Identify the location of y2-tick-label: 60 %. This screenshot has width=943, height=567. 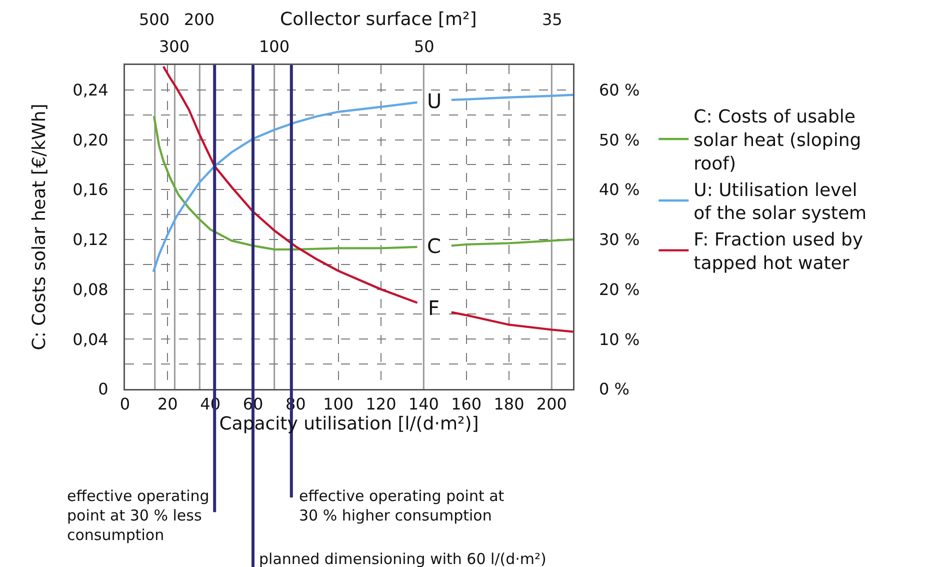
(619, 90).